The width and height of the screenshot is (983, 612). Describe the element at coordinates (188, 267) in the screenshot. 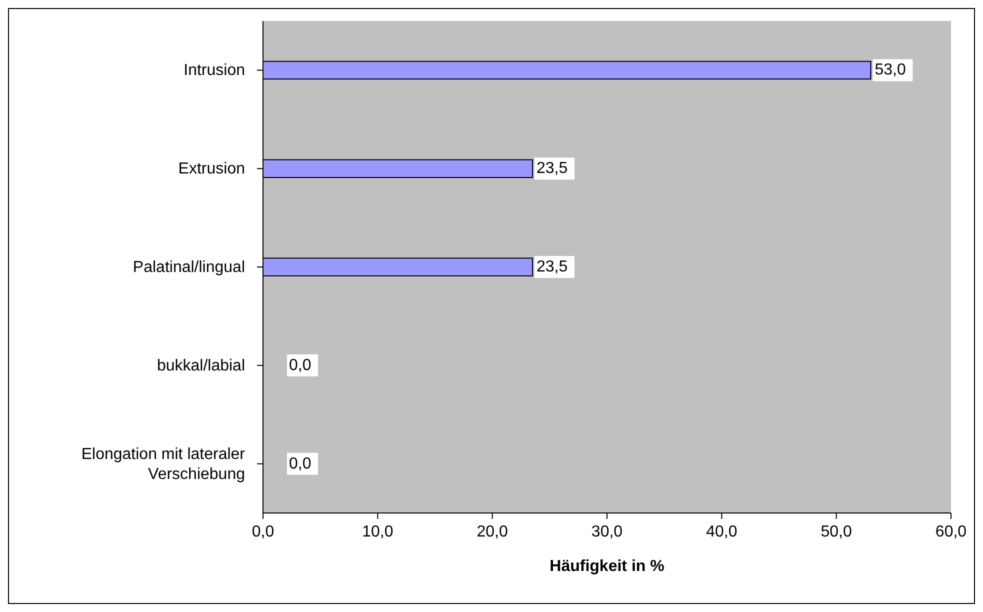

I see `y-tick-label: Palatinal/lingual` at that location.